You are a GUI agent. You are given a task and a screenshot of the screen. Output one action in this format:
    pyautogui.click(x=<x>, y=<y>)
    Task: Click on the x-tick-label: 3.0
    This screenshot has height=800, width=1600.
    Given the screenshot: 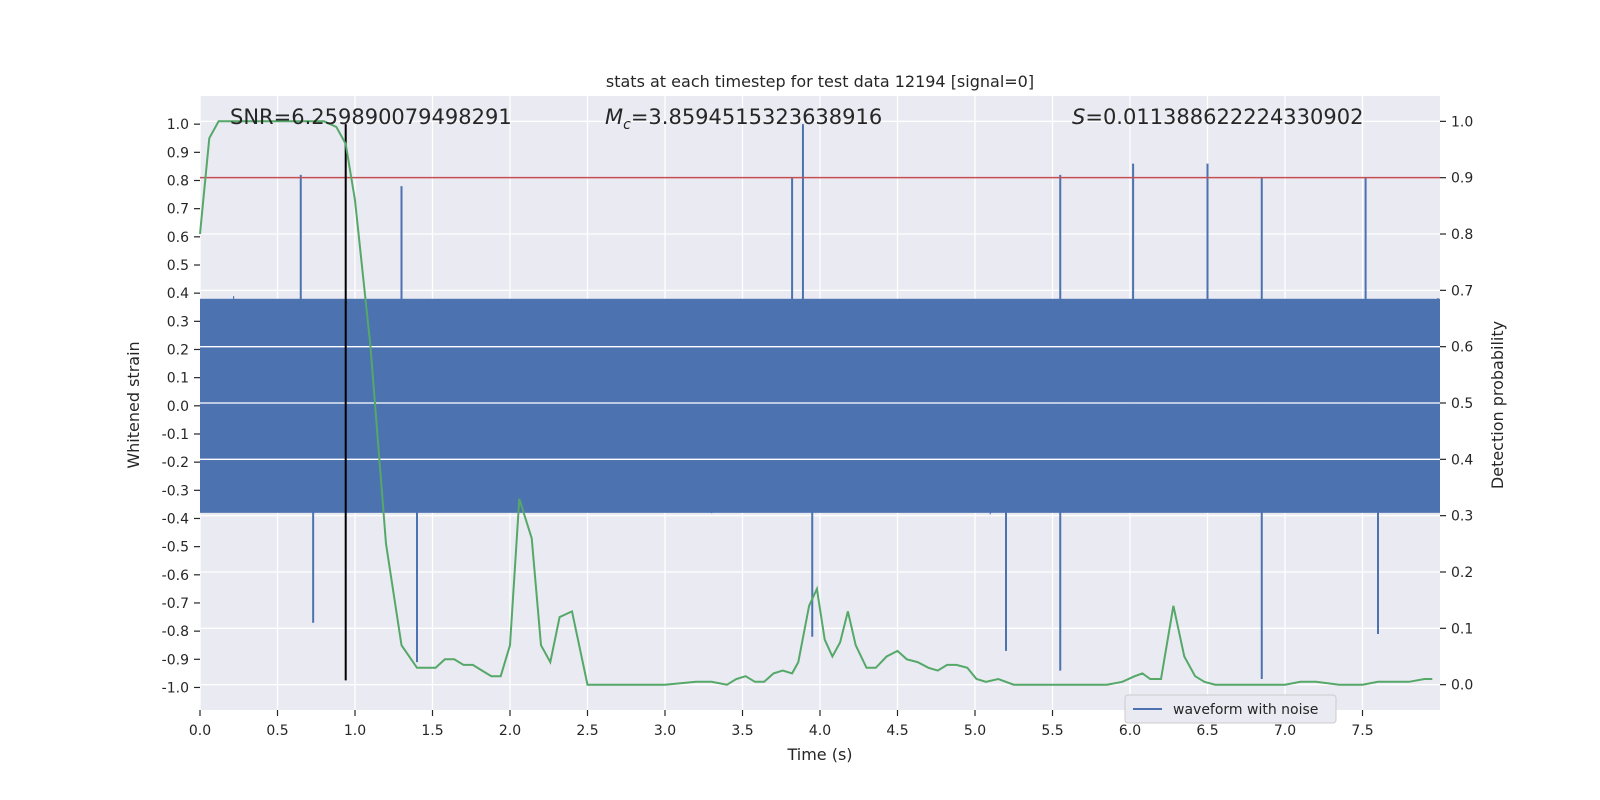 What is the action you would take?
    pyautogui.click(x=665, y=731)
    